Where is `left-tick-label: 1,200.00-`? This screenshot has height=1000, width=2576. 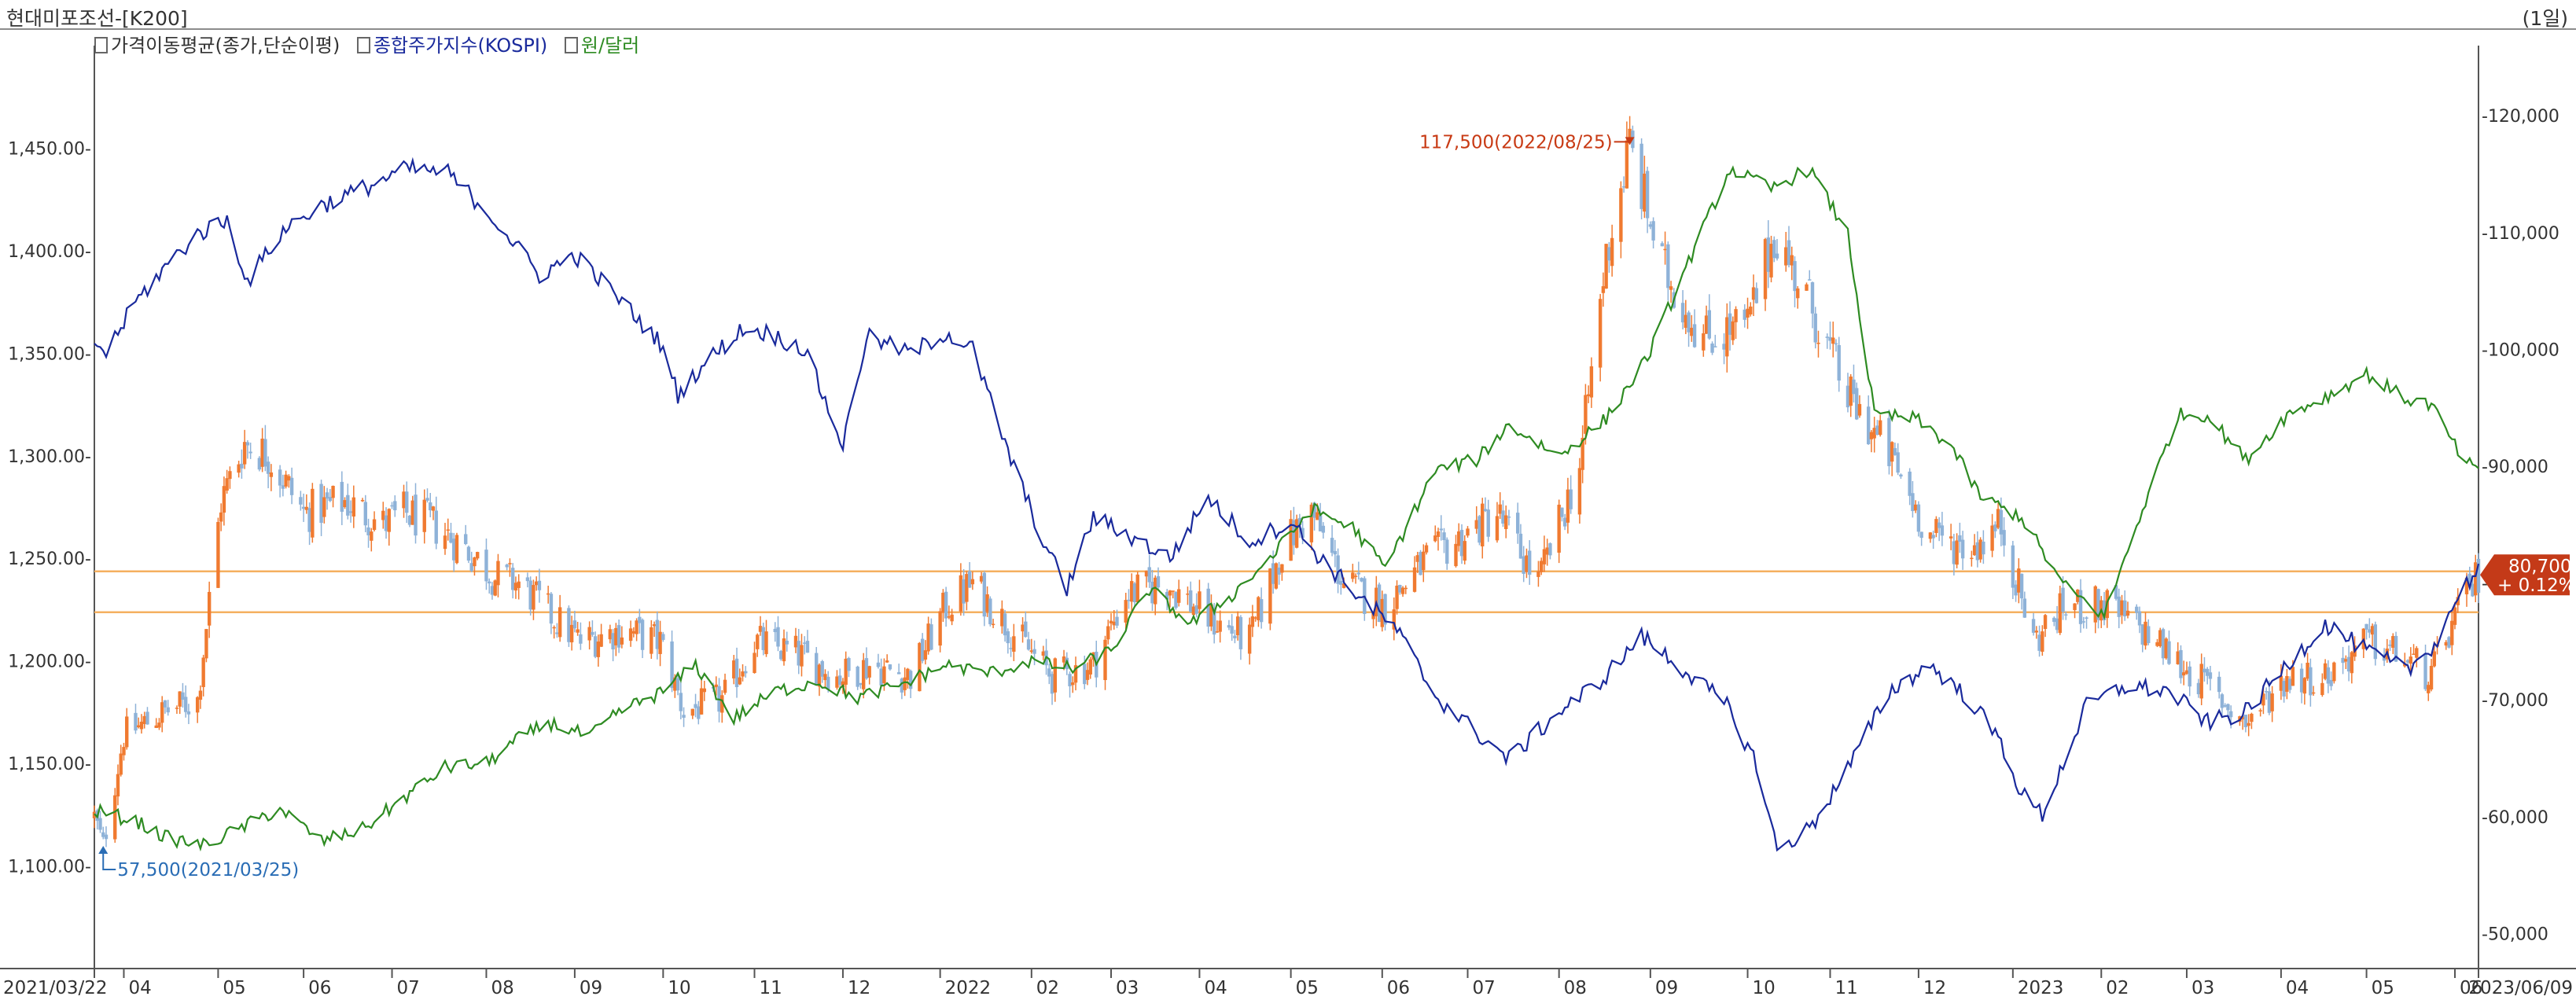
left-tick-label: 1,200.00- is located at coordinates (49, 663).